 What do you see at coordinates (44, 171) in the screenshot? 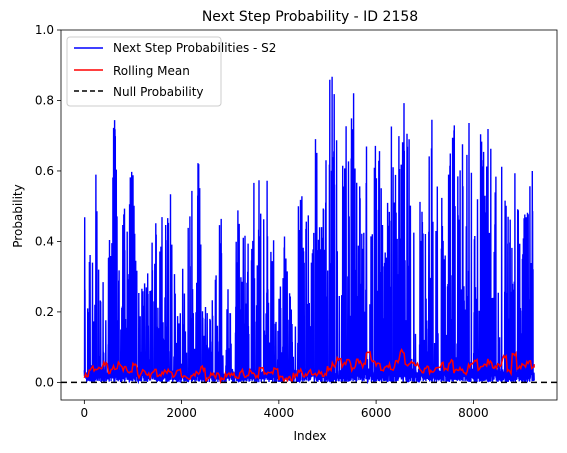
I see `y-tick-label: 0.6` at bounding box center [44, 171].